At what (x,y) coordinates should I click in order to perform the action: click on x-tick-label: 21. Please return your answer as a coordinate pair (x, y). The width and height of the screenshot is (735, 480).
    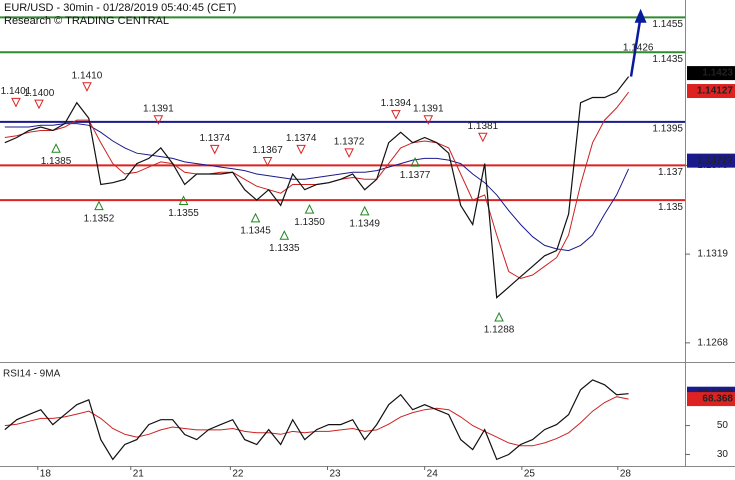
    Looking at the image, I should click on (139, 474).